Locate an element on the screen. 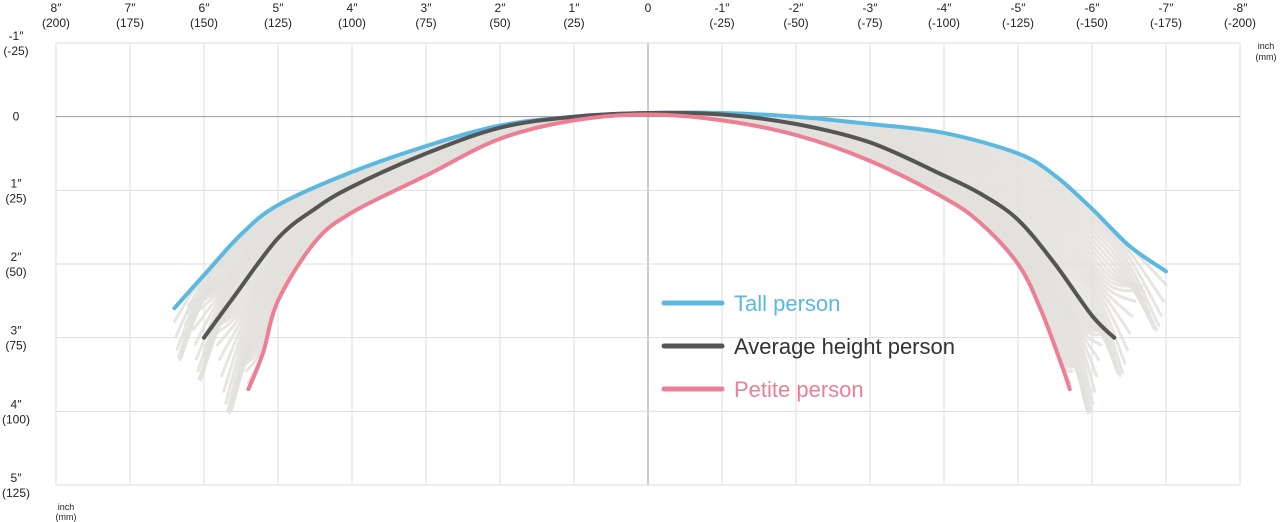 The height and width of the screenshot is (522, 1280). y-tick-label: -1″ is located at coordinates (17, 36).